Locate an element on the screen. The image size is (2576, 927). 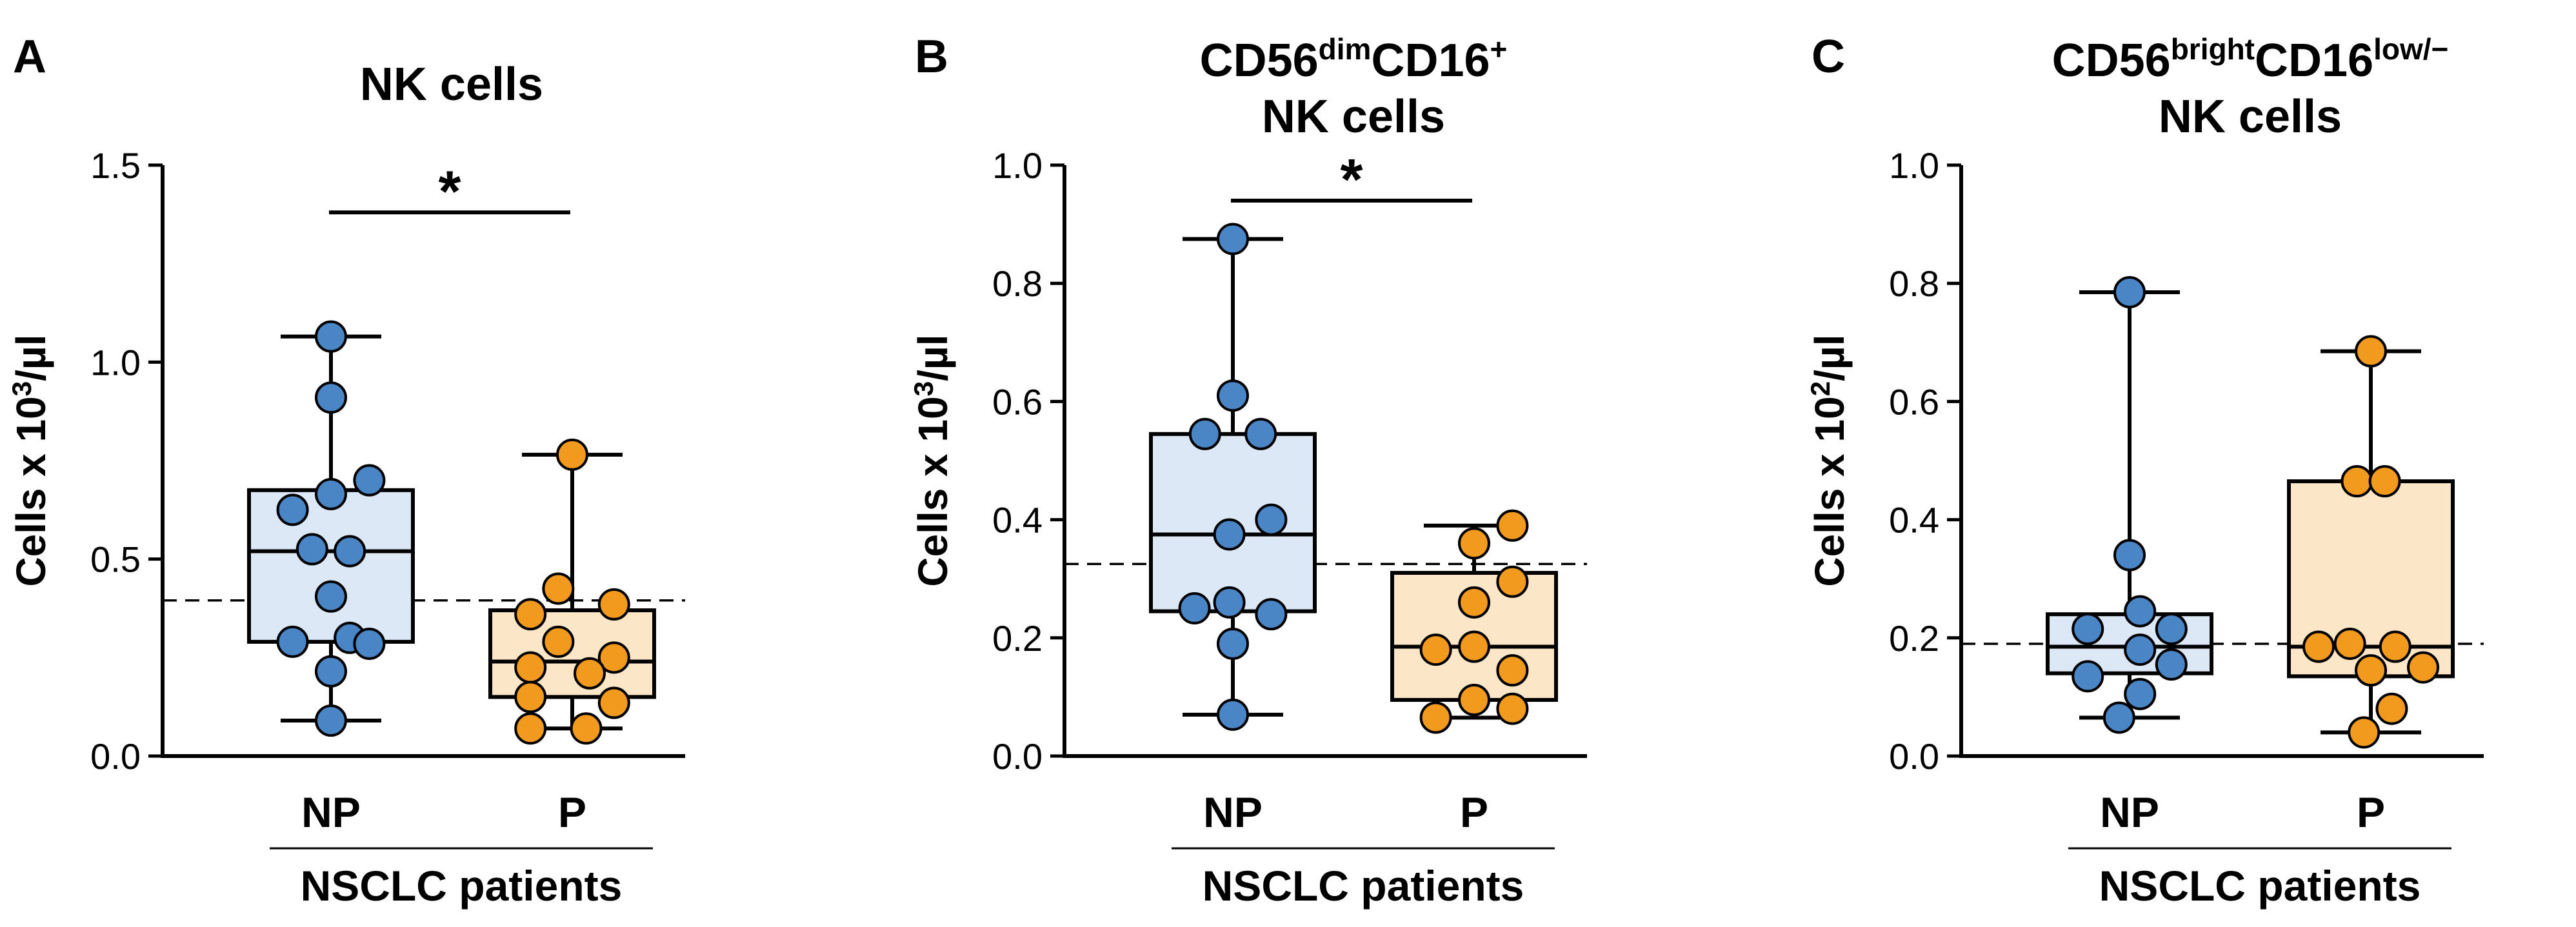
category-label: P is located at coordinates (572, 812).